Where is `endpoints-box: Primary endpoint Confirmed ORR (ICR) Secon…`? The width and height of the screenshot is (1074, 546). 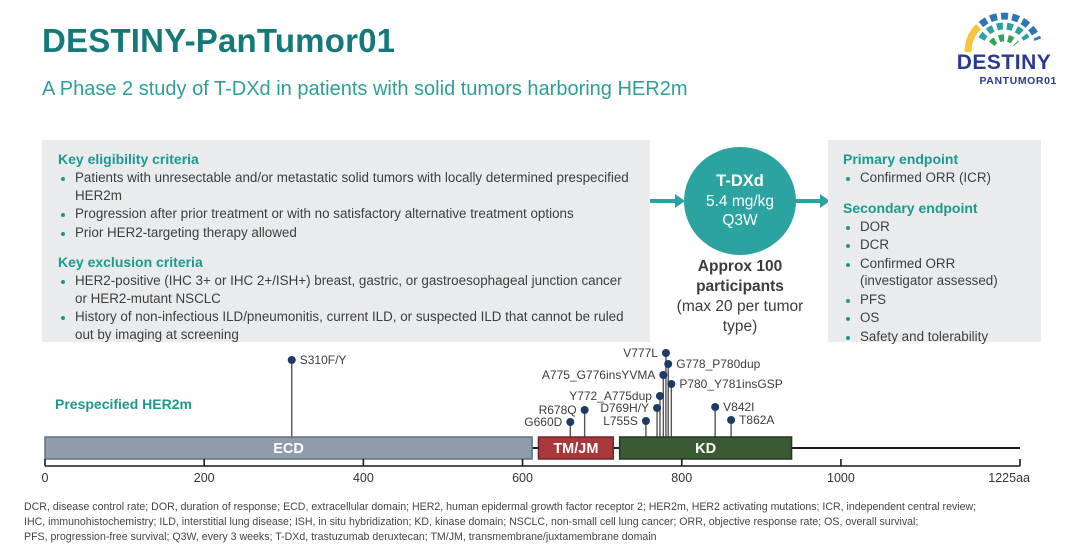 endpoints-box: Primary endpoint Confirmed ORR (ICR) Secon… is located at coordinates (934, 242).